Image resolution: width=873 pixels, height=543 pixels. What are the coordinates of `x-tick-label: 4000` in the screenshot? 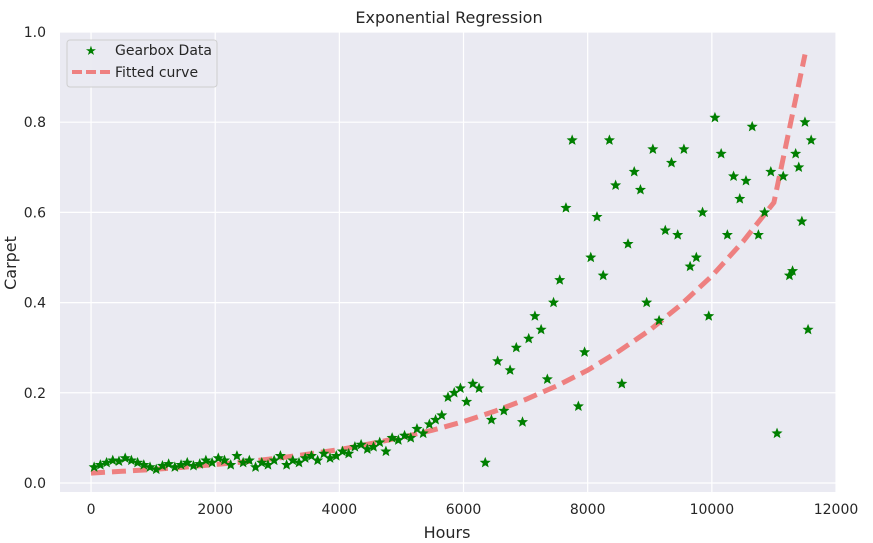 It's located at (340, 510).